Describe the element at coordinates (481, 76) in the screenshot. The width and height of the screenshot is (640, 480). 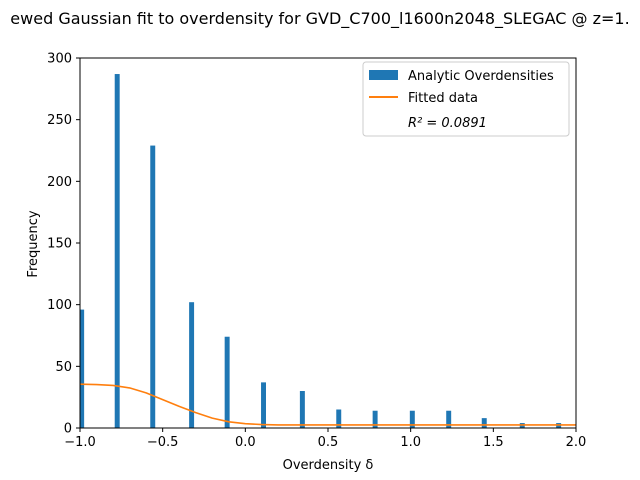
I see `legend-bars-label: Analytic Overdensities` at that location.